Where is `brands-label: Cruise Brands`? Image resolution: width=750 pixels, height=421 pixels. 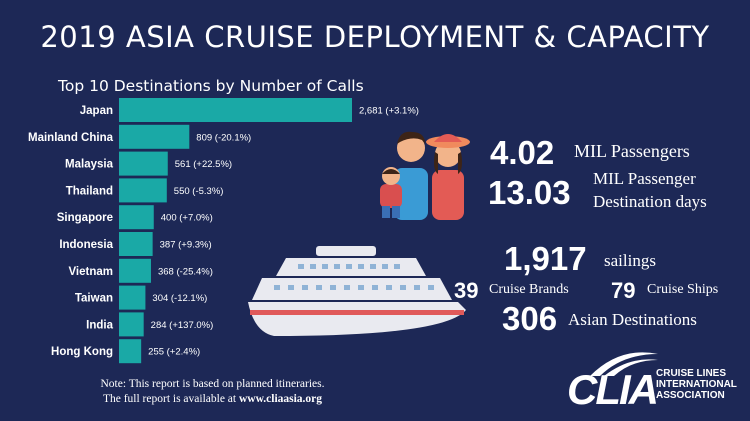
brands-label: Cruise Brands is located at coordinates (529, 289).